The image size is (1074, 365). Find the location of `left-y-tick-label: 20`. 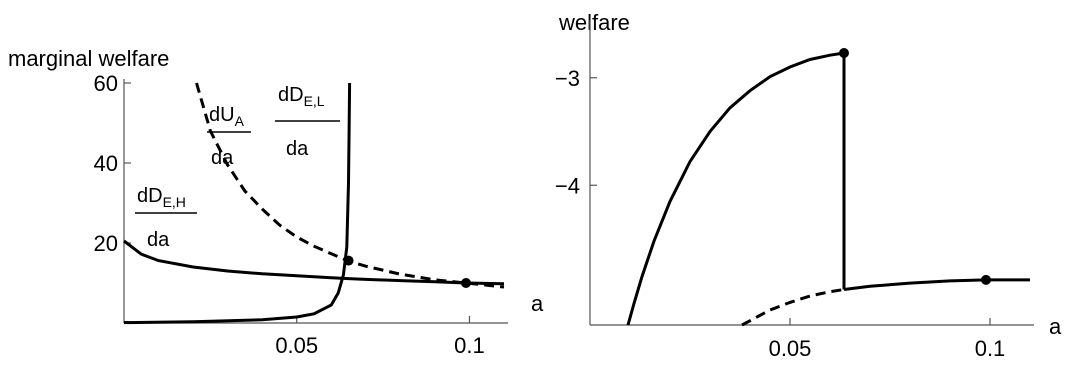

left-y-tick-label: 20 is located at coordinates (106, 243).